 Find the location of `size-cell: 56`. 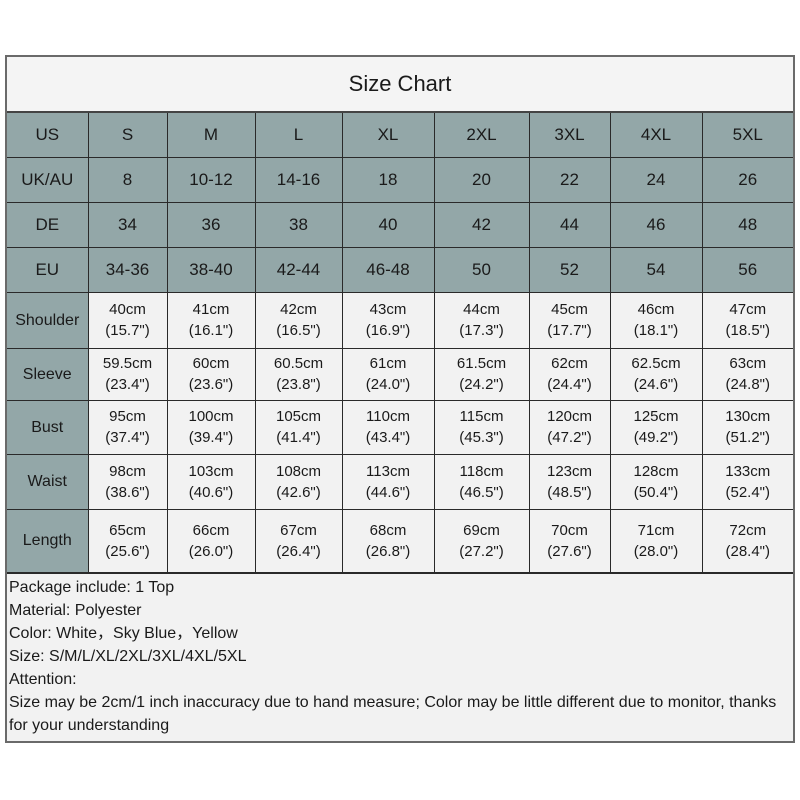

size-cell: 56 is located at coordinates (747, 269).